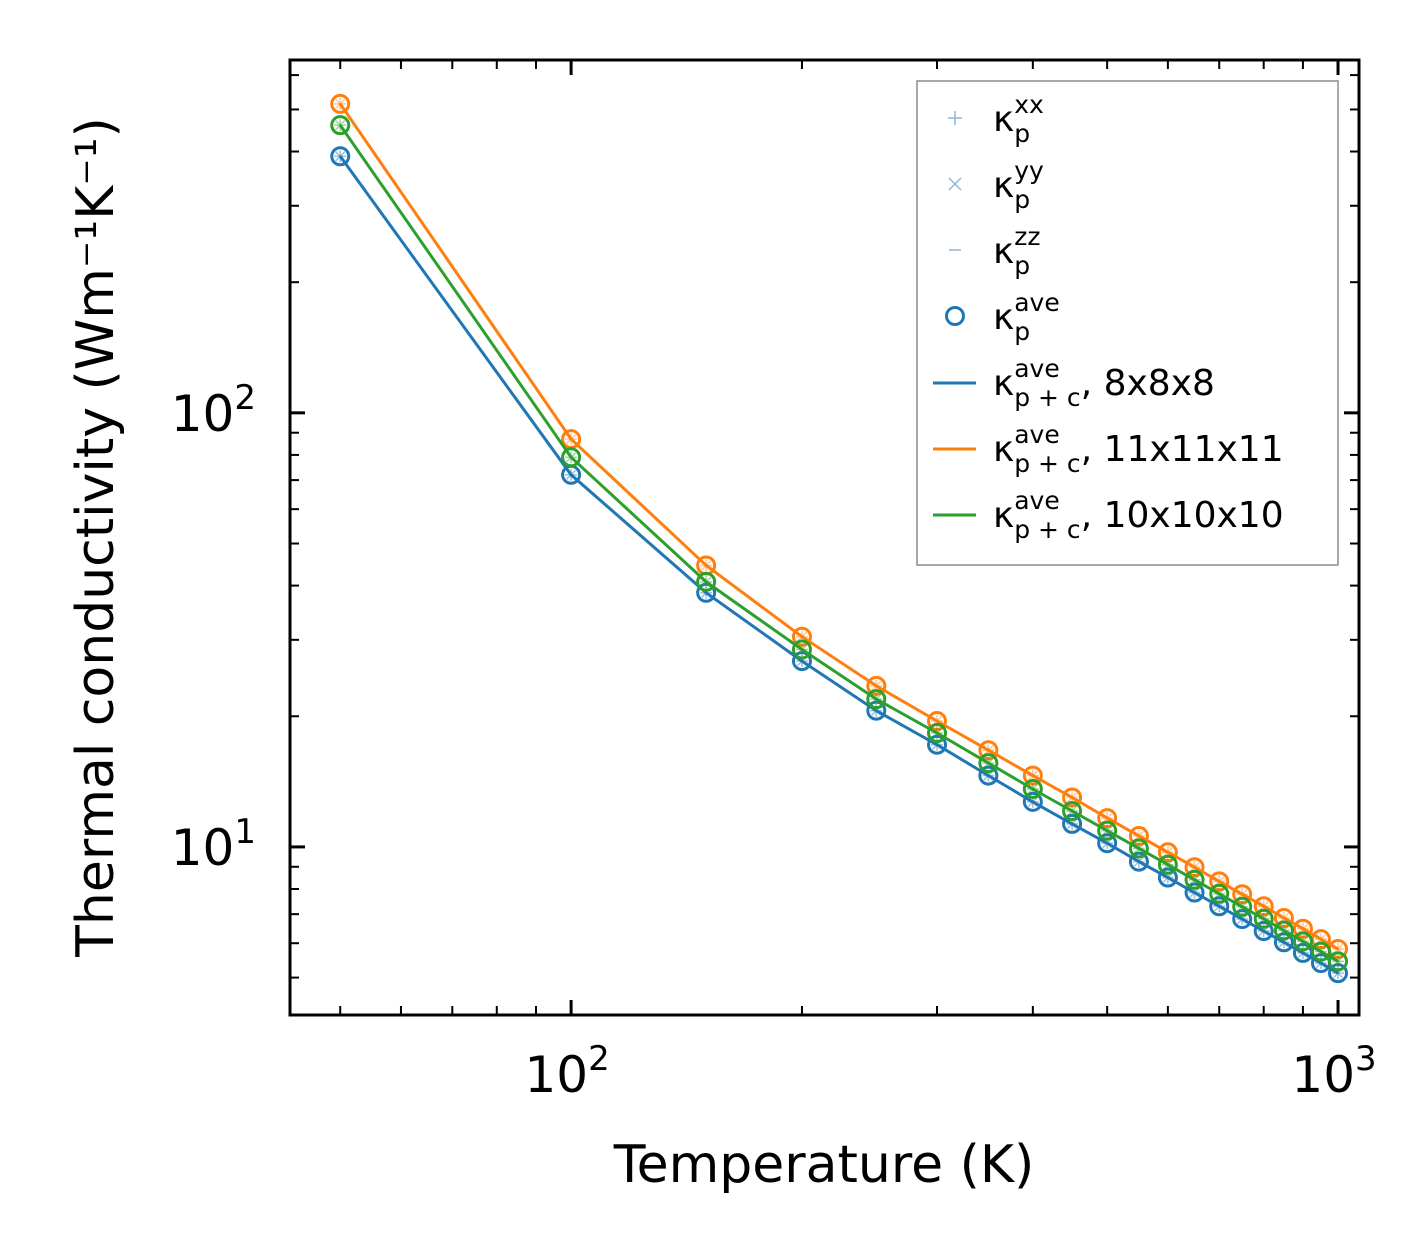  Describe the element at coordinates (1104, 383) in the screenshot. I see `legend-label: κave p + c, 8x8x8` at that location.